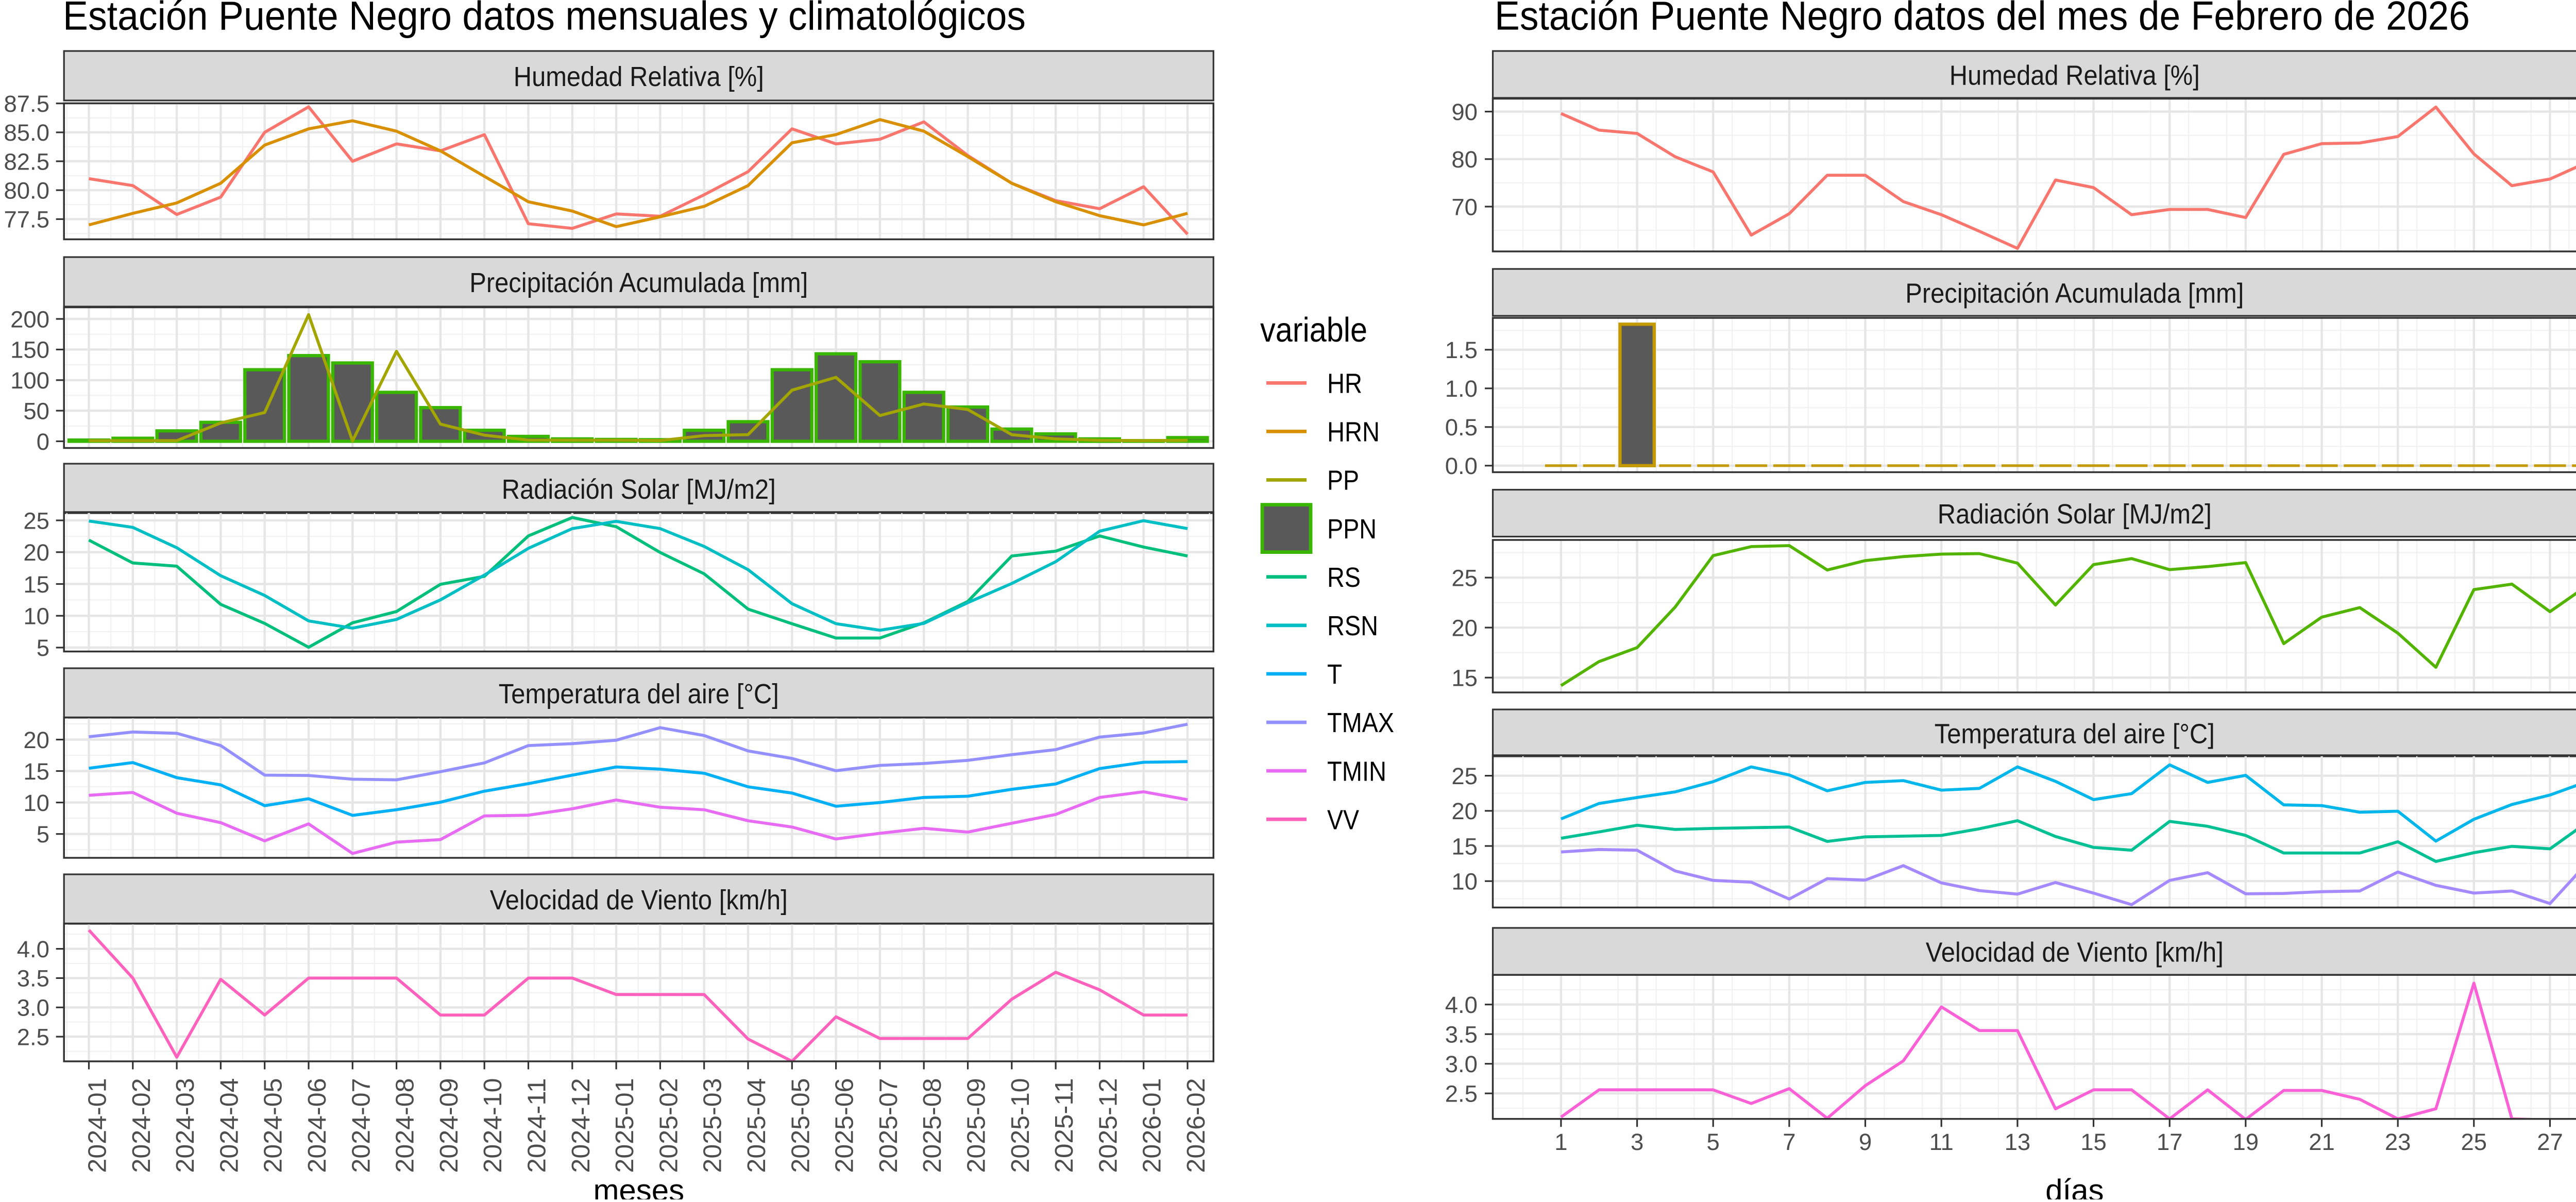  I want to click on svg-text: 87.5, so click(26, 104).